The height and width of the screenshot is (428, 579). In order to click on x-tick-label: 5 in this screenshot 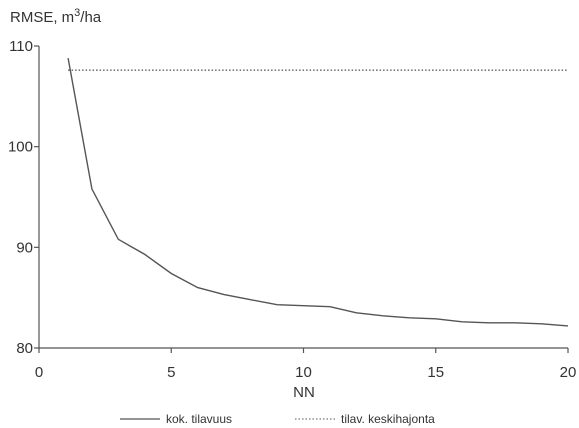, I will do `click(171, 372)`.